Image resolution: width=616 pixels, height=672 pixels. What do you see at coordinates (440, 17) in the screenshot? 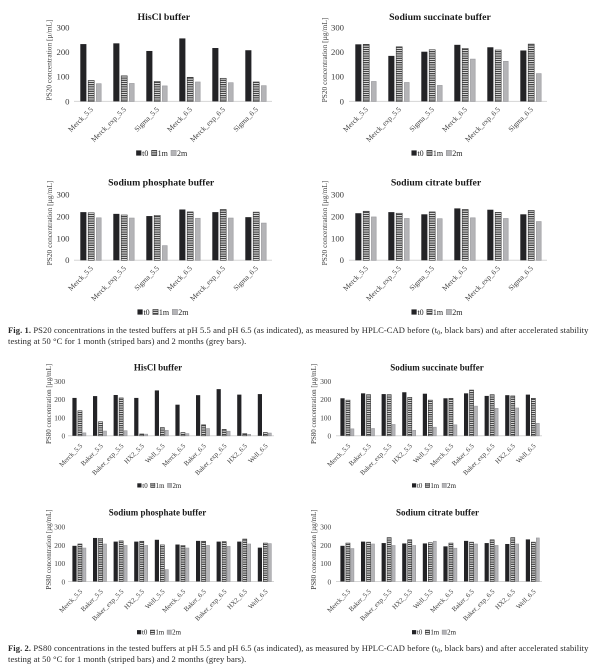
I see `svg-text: Sodium succinate buffer` at bounding box center [440, 17].